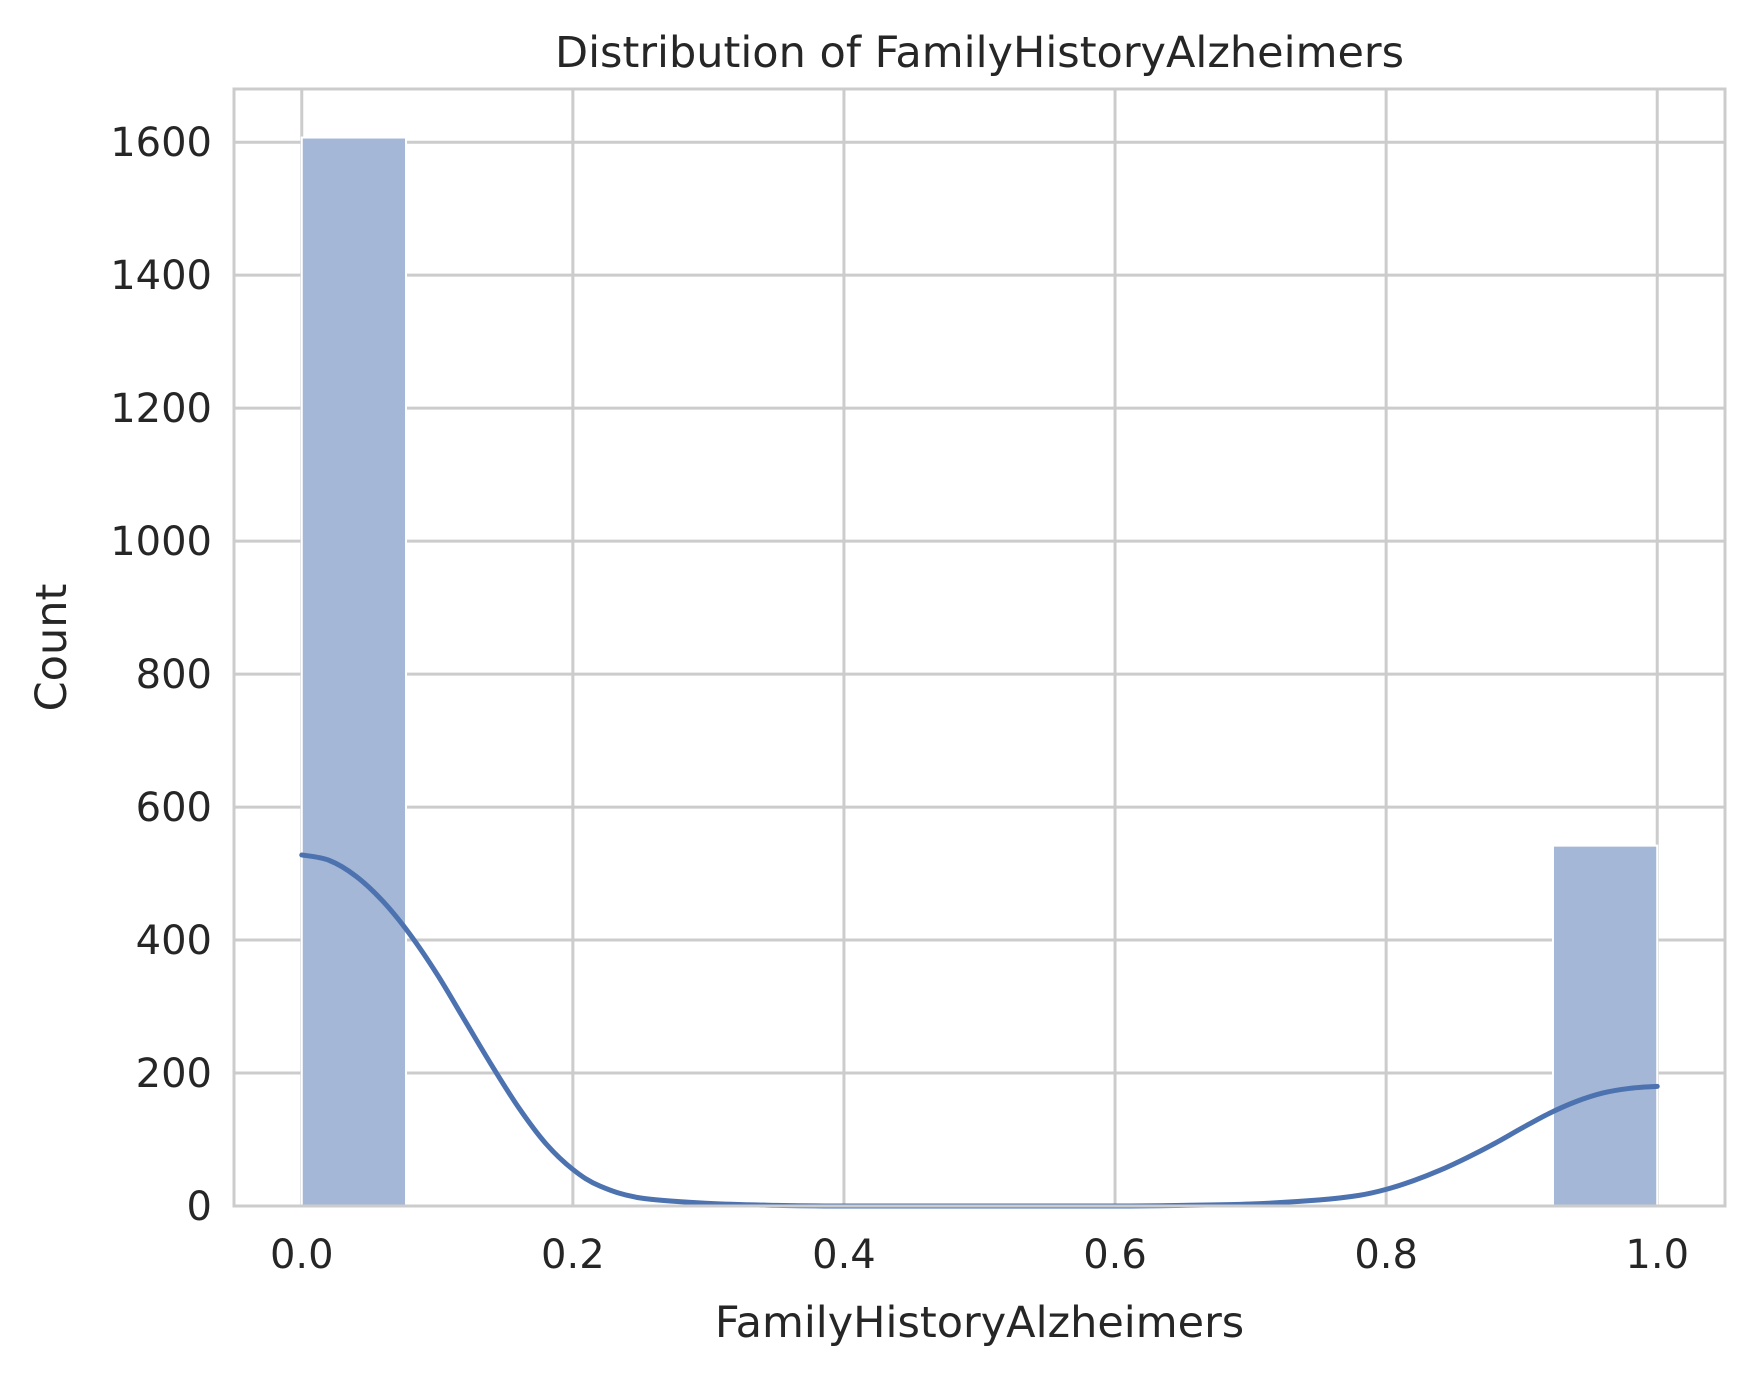 This screenshot has height=1374, width=1752. What do you see at coordinates (174, 808) in the screenshot?
I see `y-tick-label: 600` at bounding box center [174, 808].